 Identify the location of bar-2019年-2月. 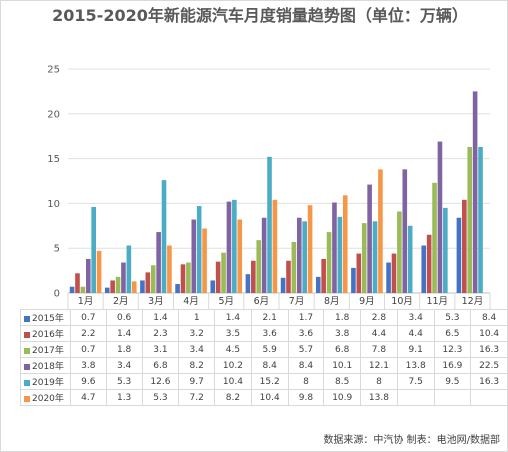
(129, 269).